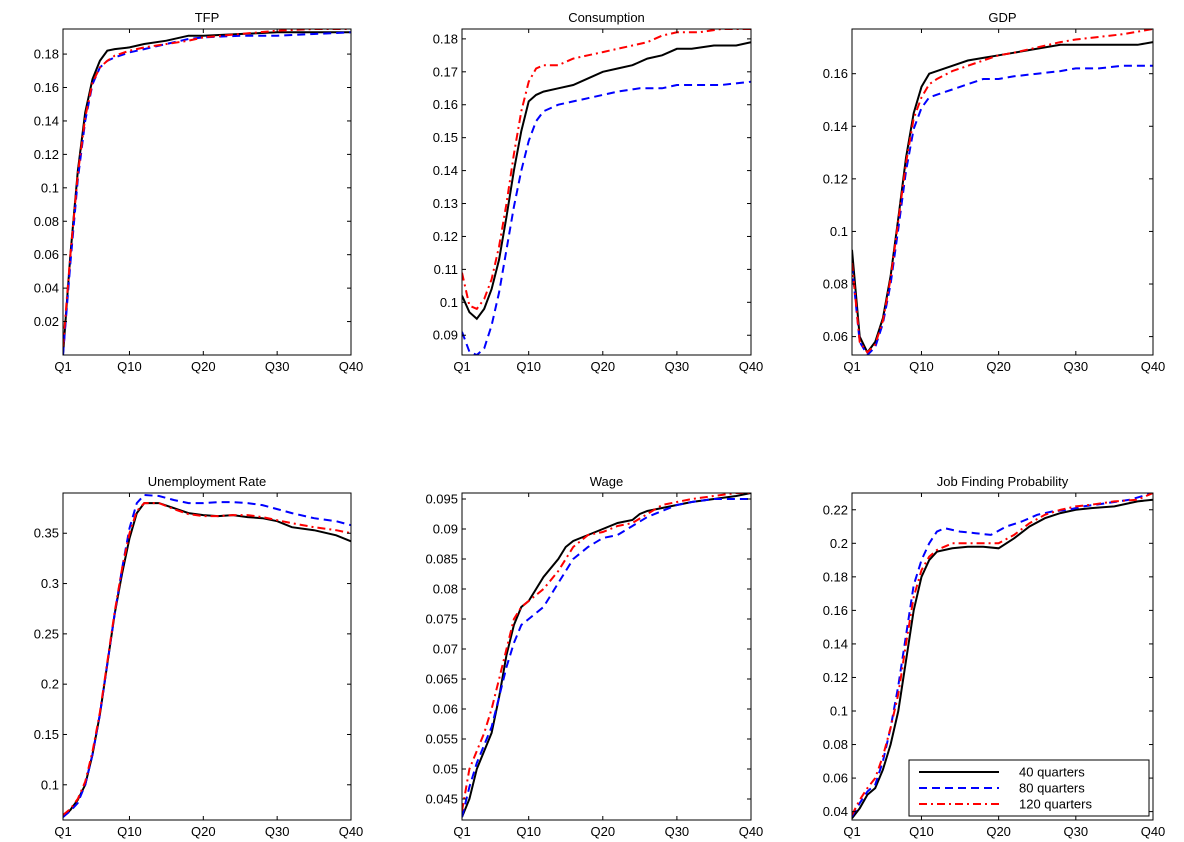 The image size is (1184, 842). Describe the element at coordinates (441, 799) in the screenshot. I see `y-tick-label: 0.045` at that location.